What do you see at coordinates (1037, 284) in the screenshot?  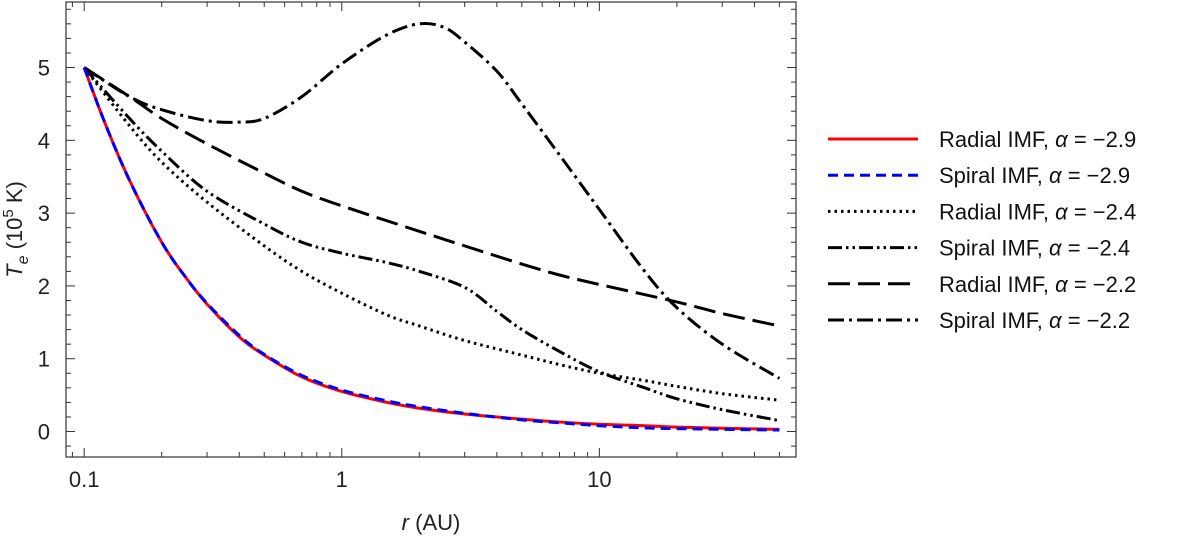 I see `legend-label-5: Radial IMF, α = −2.2` at bounding box center [1037, 284].